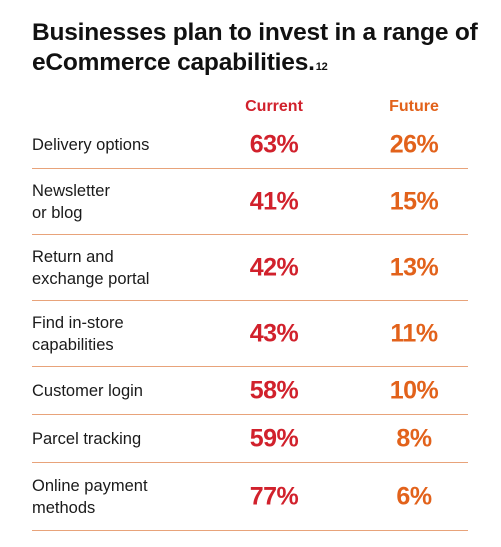 This screenshot has height=547, width=501. Describe the element at coordinates (274, 390) in the screenshot. I see `current-value: 58%` at that location.